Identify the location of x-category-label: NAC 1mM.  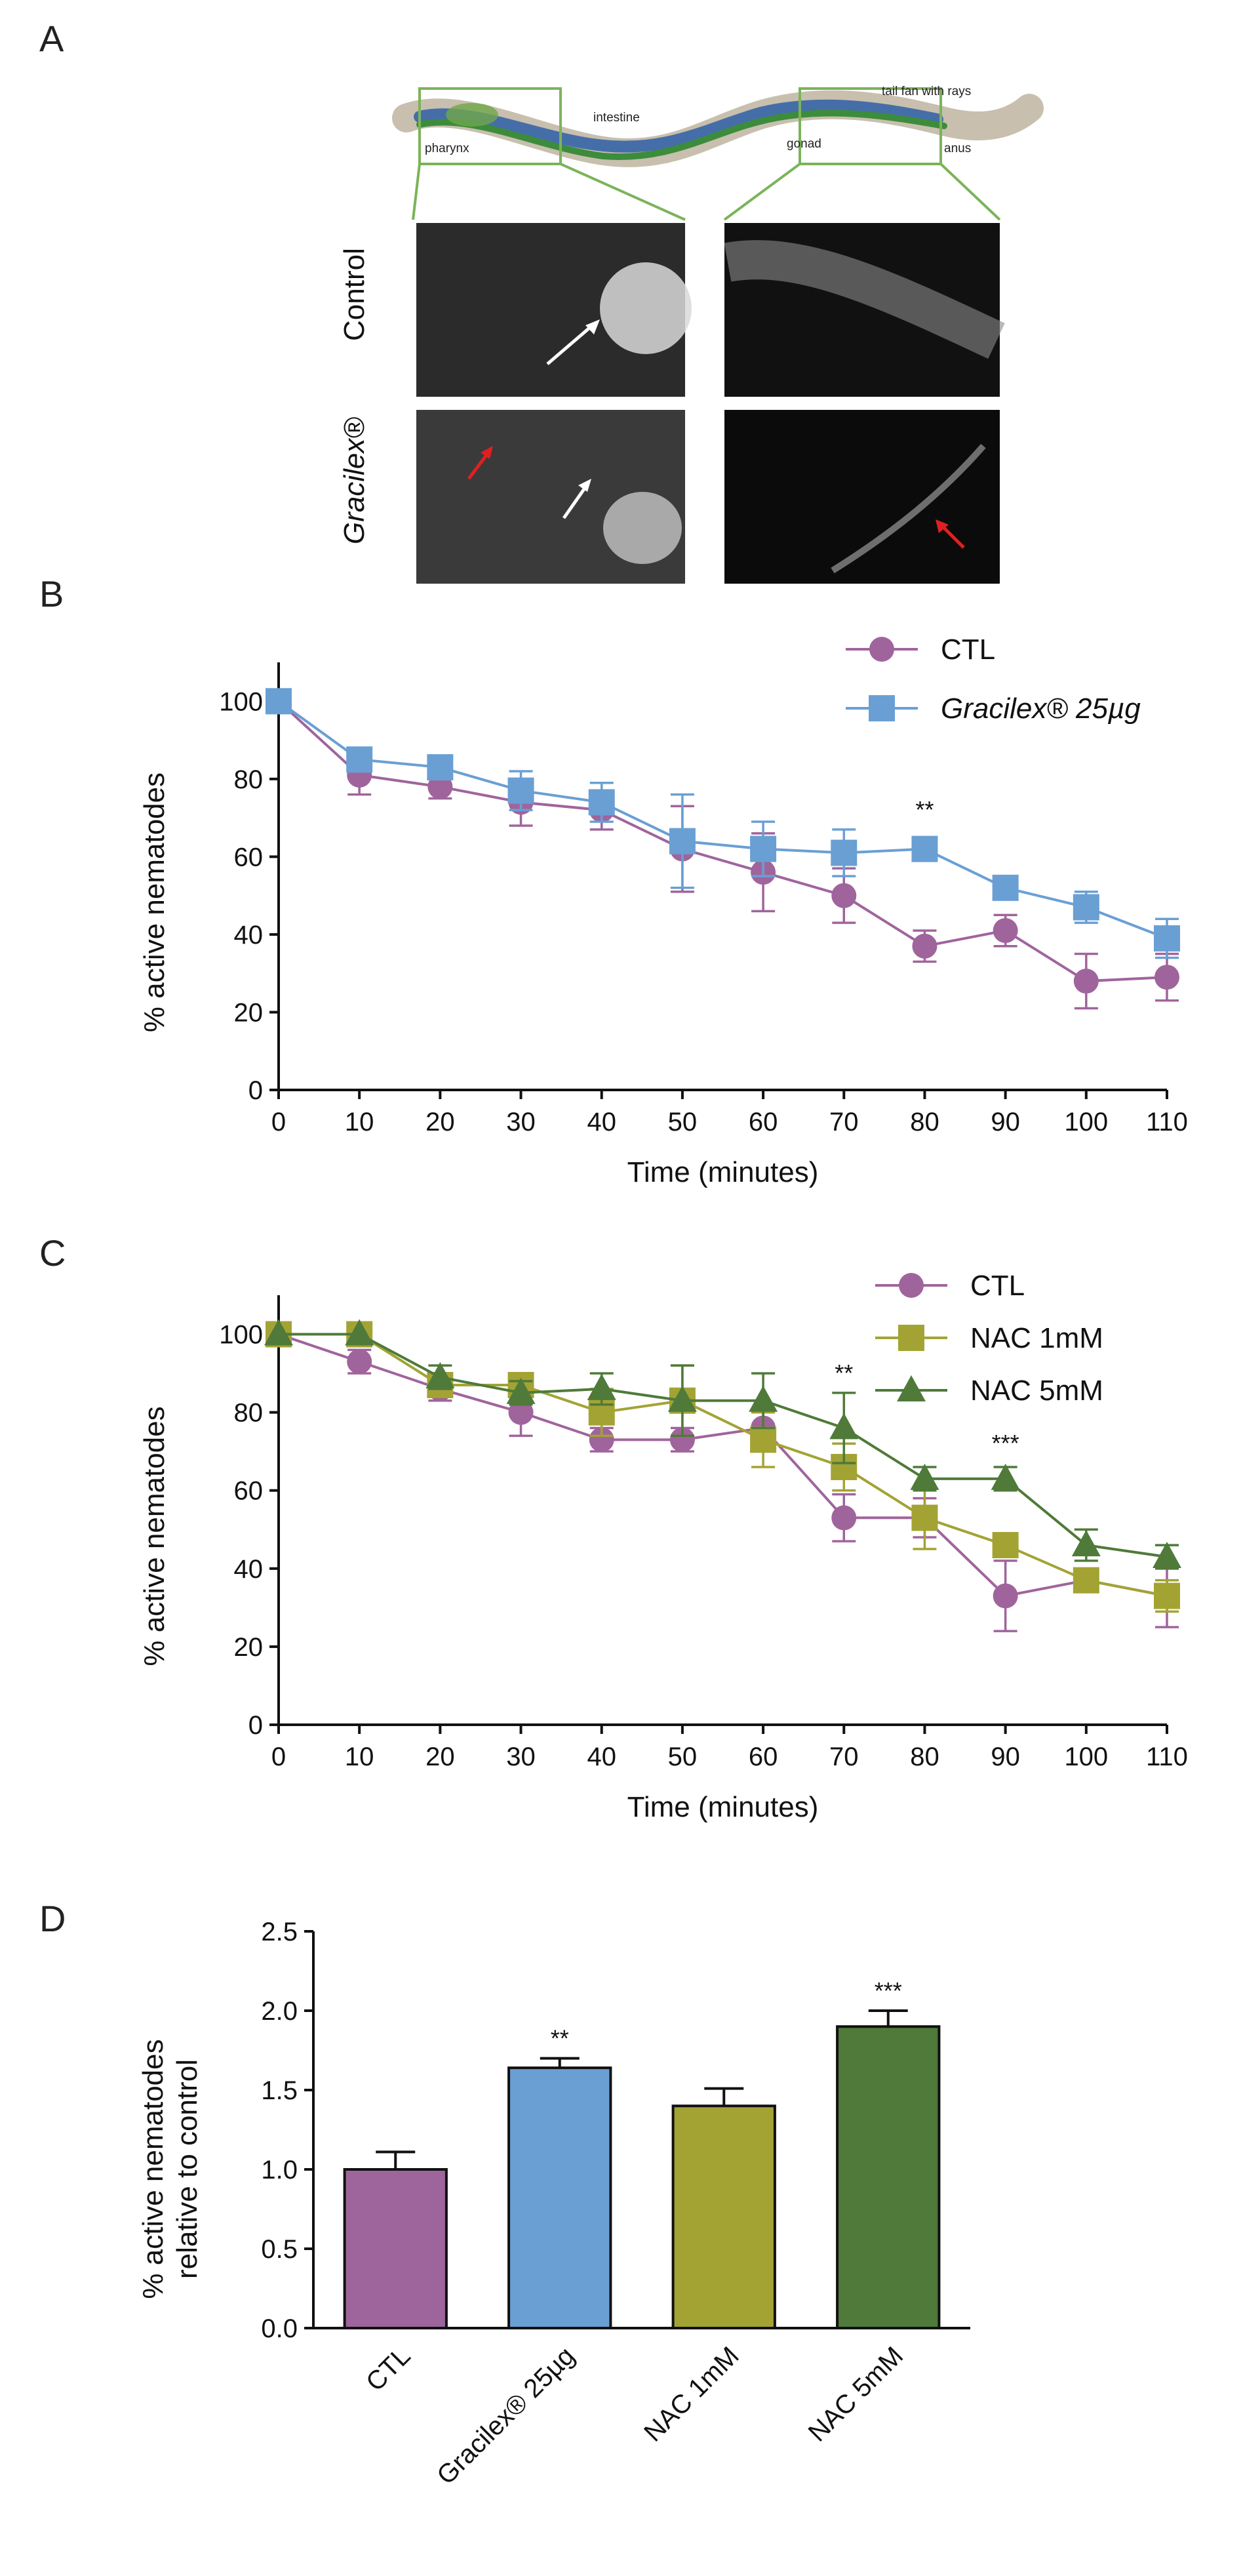
(692, 2394).